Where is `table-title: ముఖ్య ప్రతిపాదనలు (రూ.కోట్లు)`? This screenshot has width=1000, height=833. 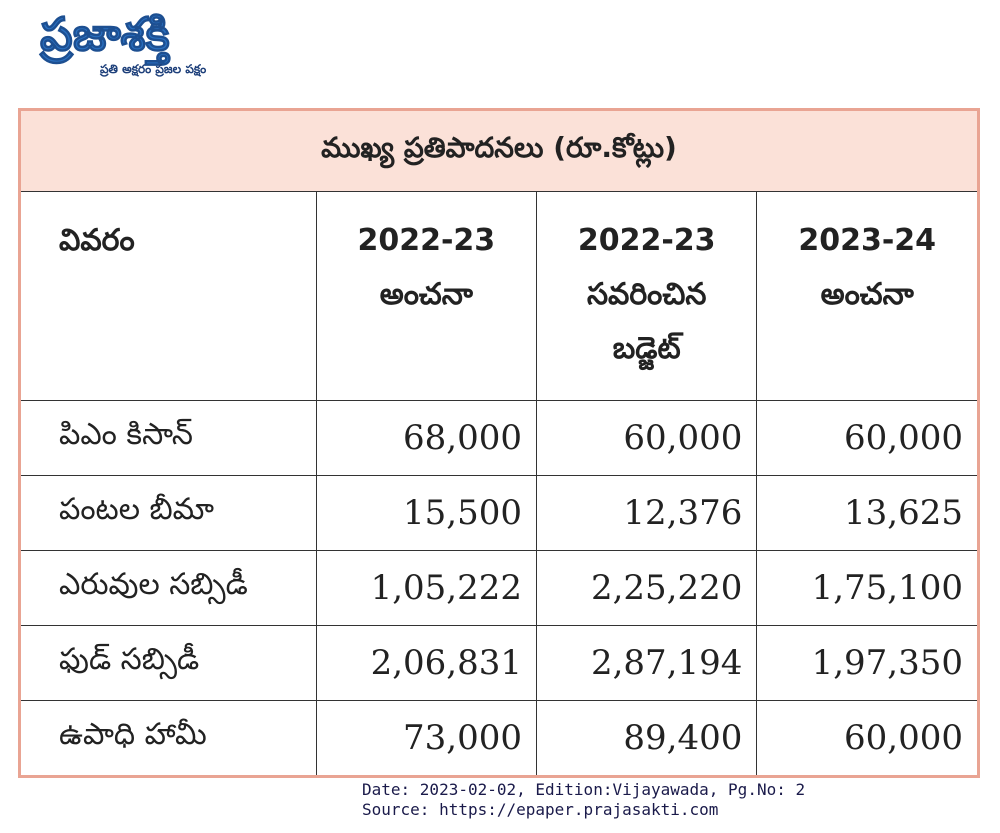
table-title: ముఖ్య ప్రతిపాదనలు (రూ.కోట్లు) is located at coordinates (499, 150).